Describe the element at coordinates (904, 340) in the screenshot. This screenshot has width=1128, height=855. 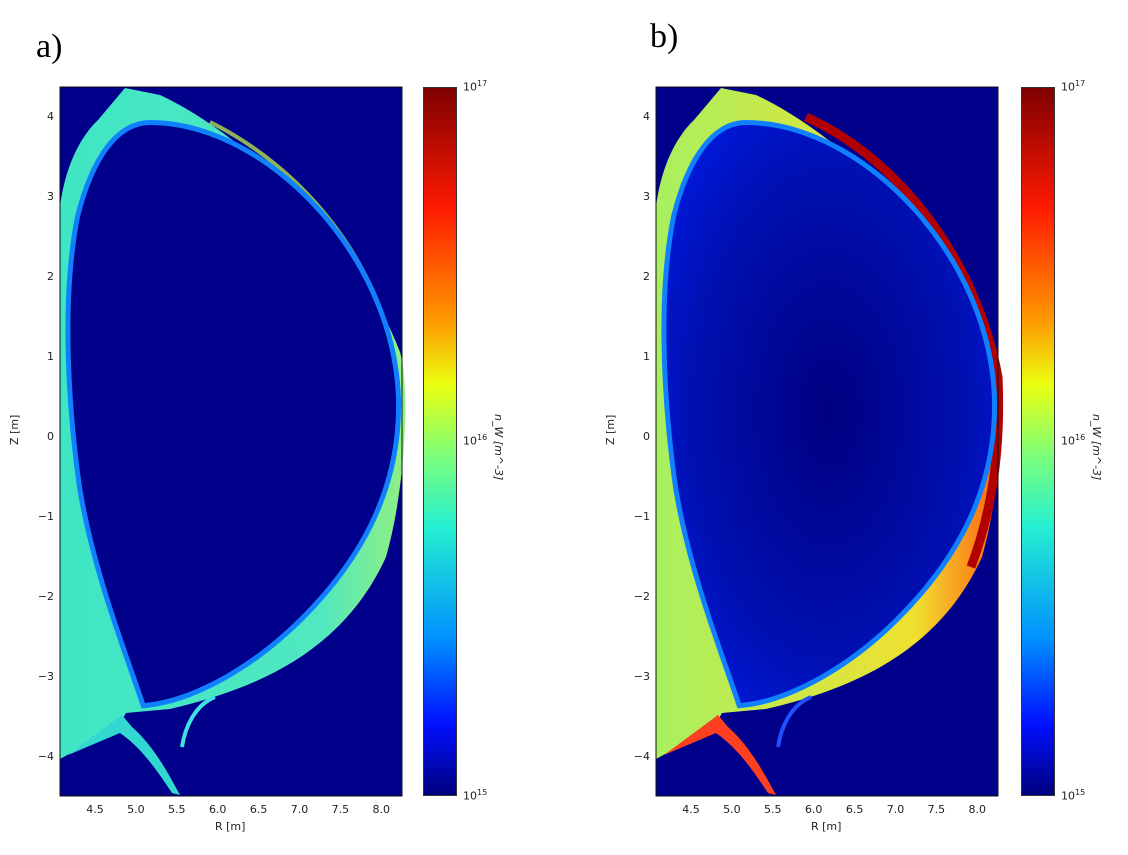
I see `outer-edge-high` at that location.